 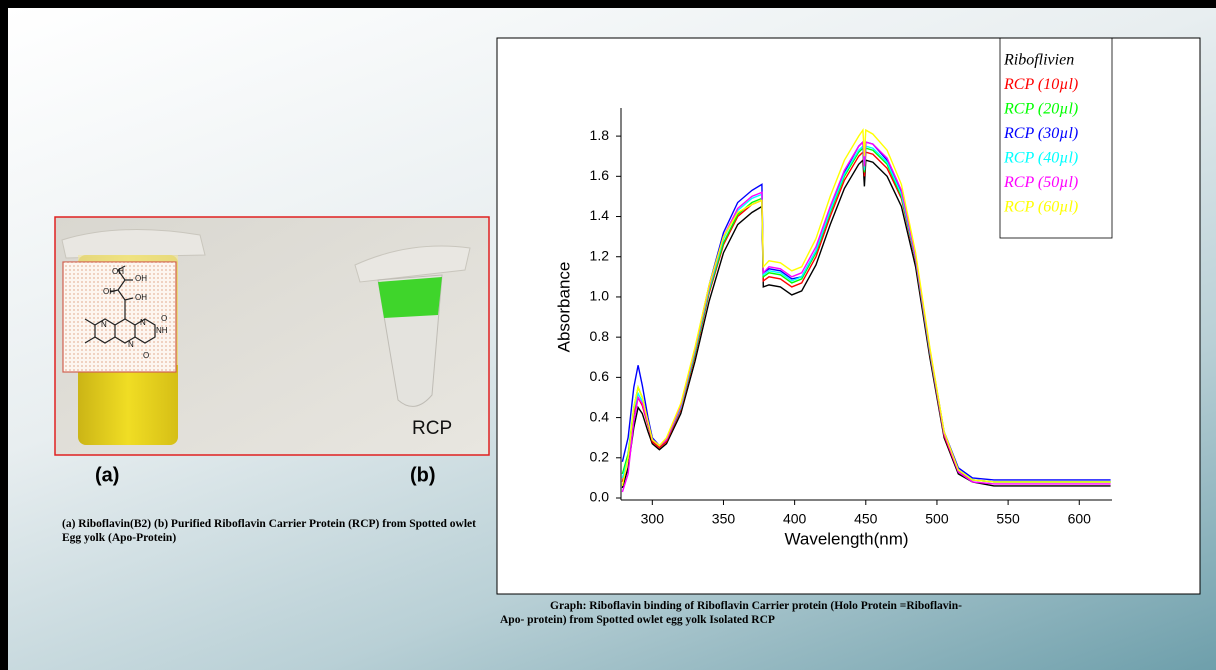 I want to click on x-tick-label: 600, so click(x=1080, y=519).